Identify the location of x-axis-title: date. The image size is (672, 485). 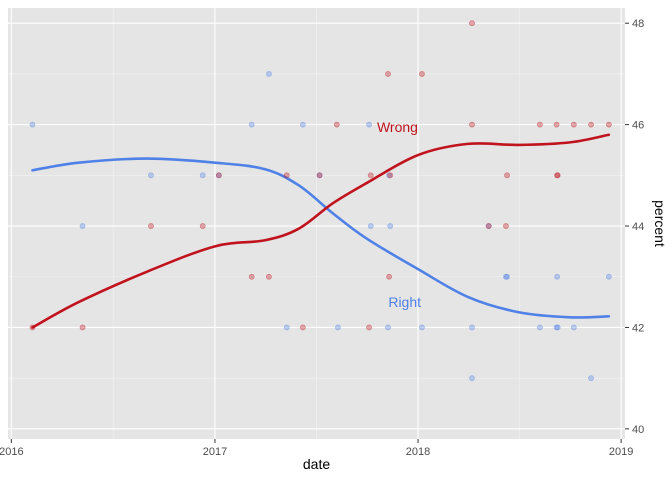
(316, 464).